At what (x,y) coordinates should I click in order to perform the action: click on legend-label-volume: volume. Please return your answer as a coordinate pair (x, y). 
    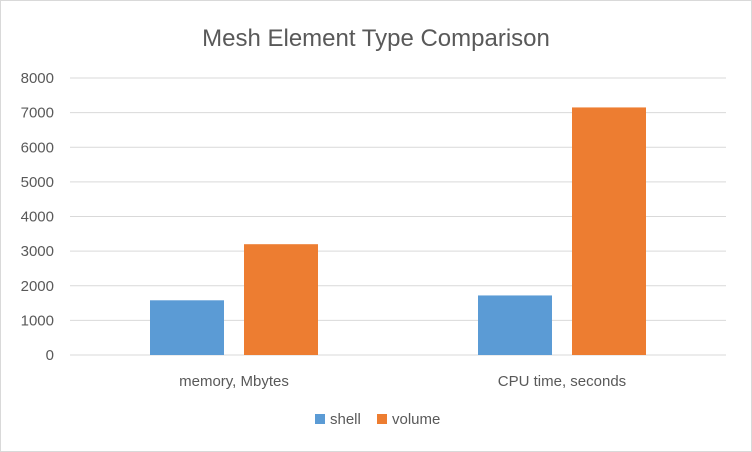
    Looking at the image, I should click on (416, 419).